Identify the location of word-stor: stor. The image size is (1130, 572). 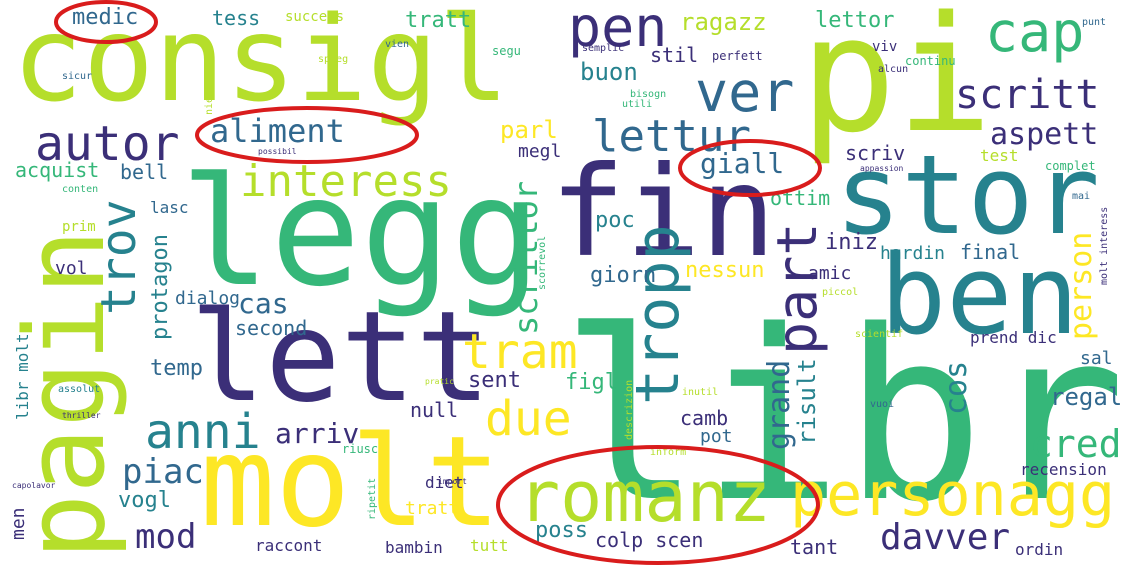
(967, 195).